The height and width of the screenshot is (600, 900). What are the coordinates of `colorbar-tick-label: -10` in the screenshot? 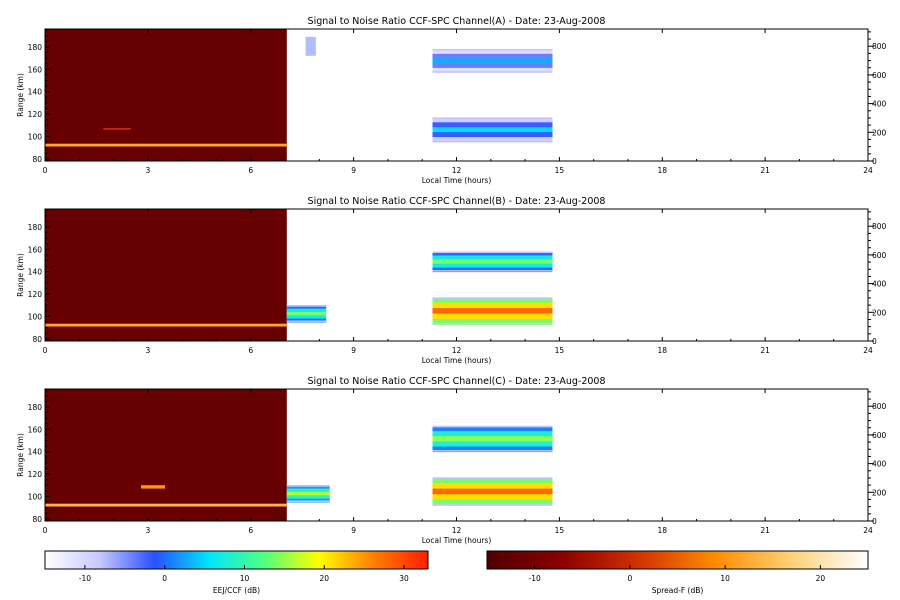 It's located at (85, 578).